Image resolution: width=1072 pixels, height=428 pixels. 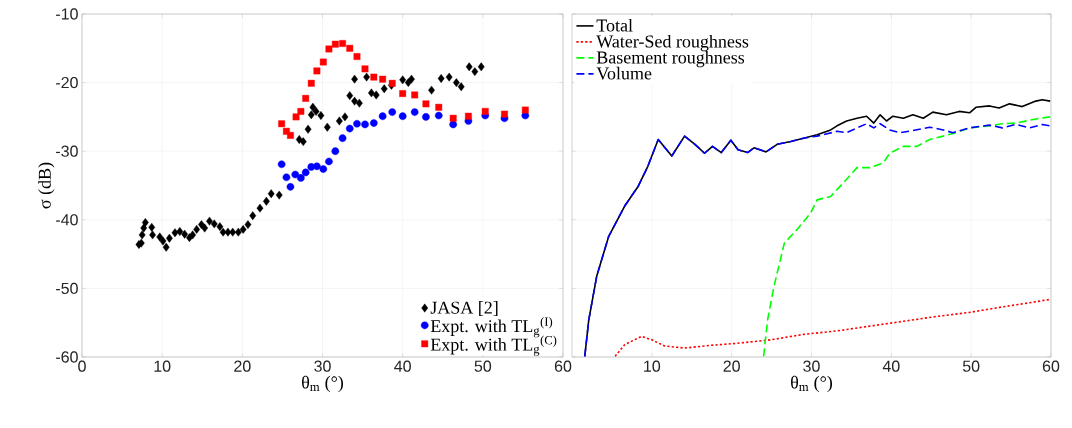 I want to click on y-tick-label: -20, so click(x=67, y=82).